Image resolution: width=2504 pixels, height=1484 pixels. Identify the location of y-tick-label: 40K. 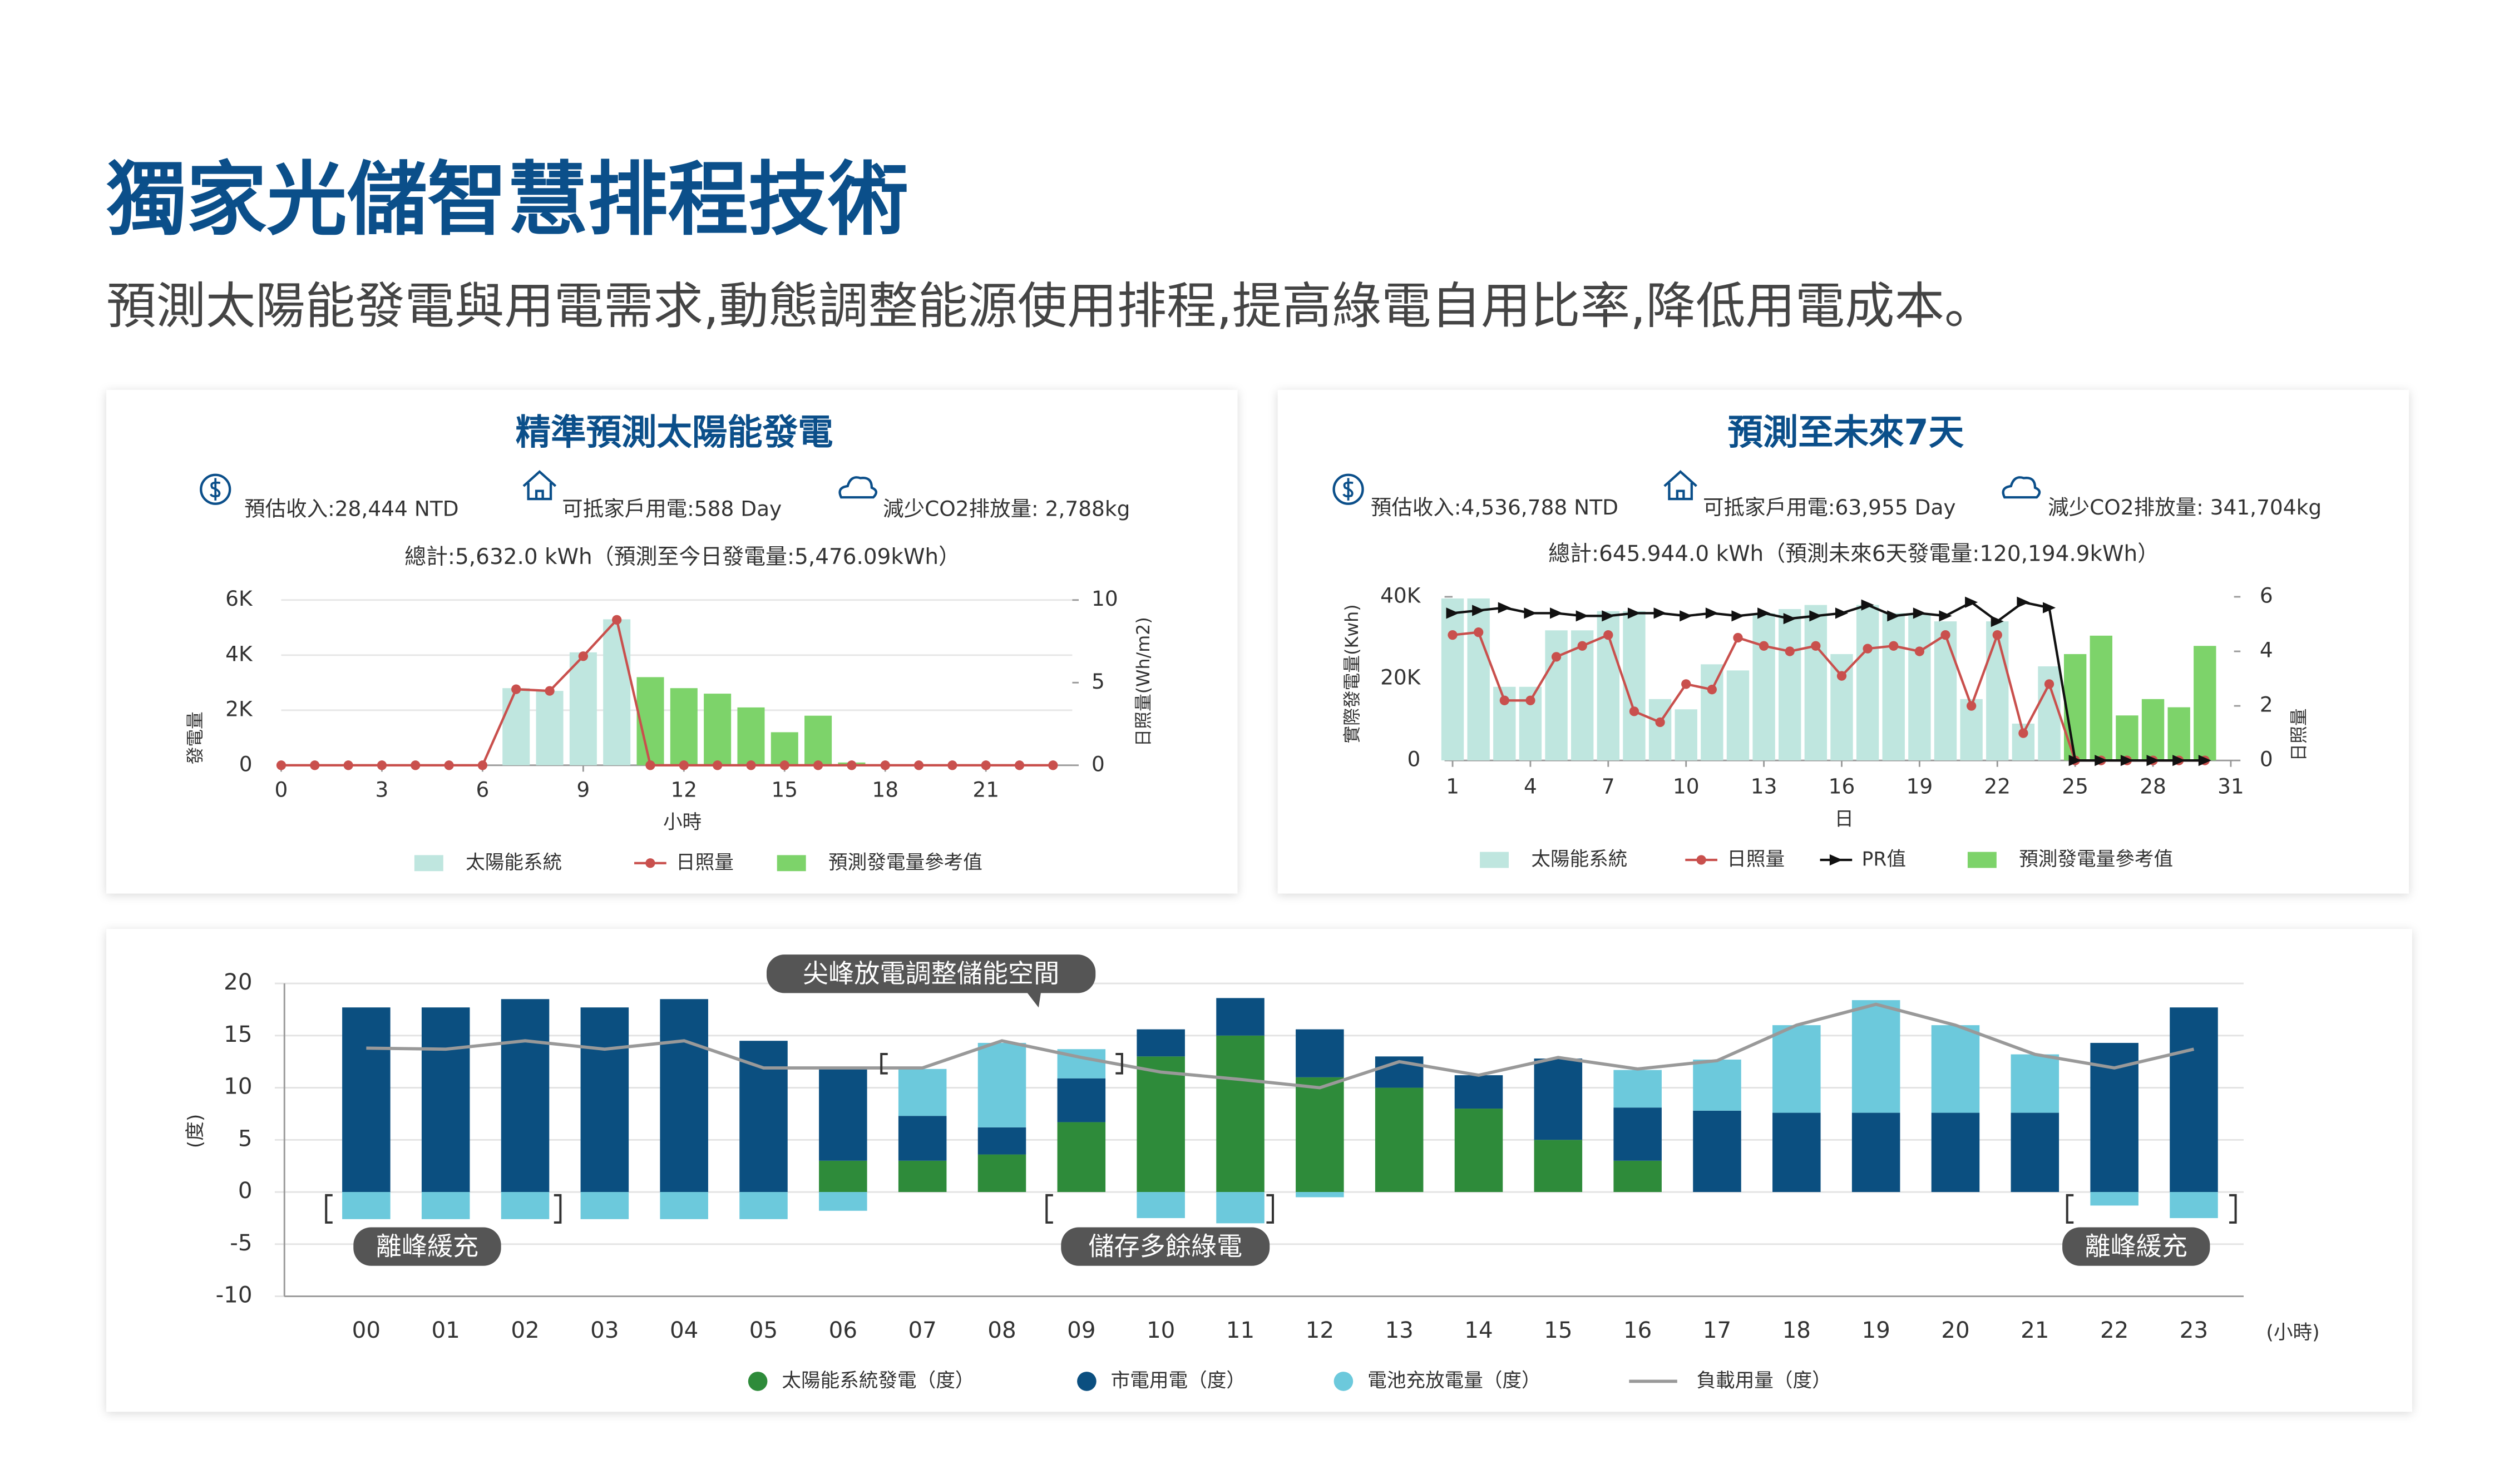
(1400, 595).